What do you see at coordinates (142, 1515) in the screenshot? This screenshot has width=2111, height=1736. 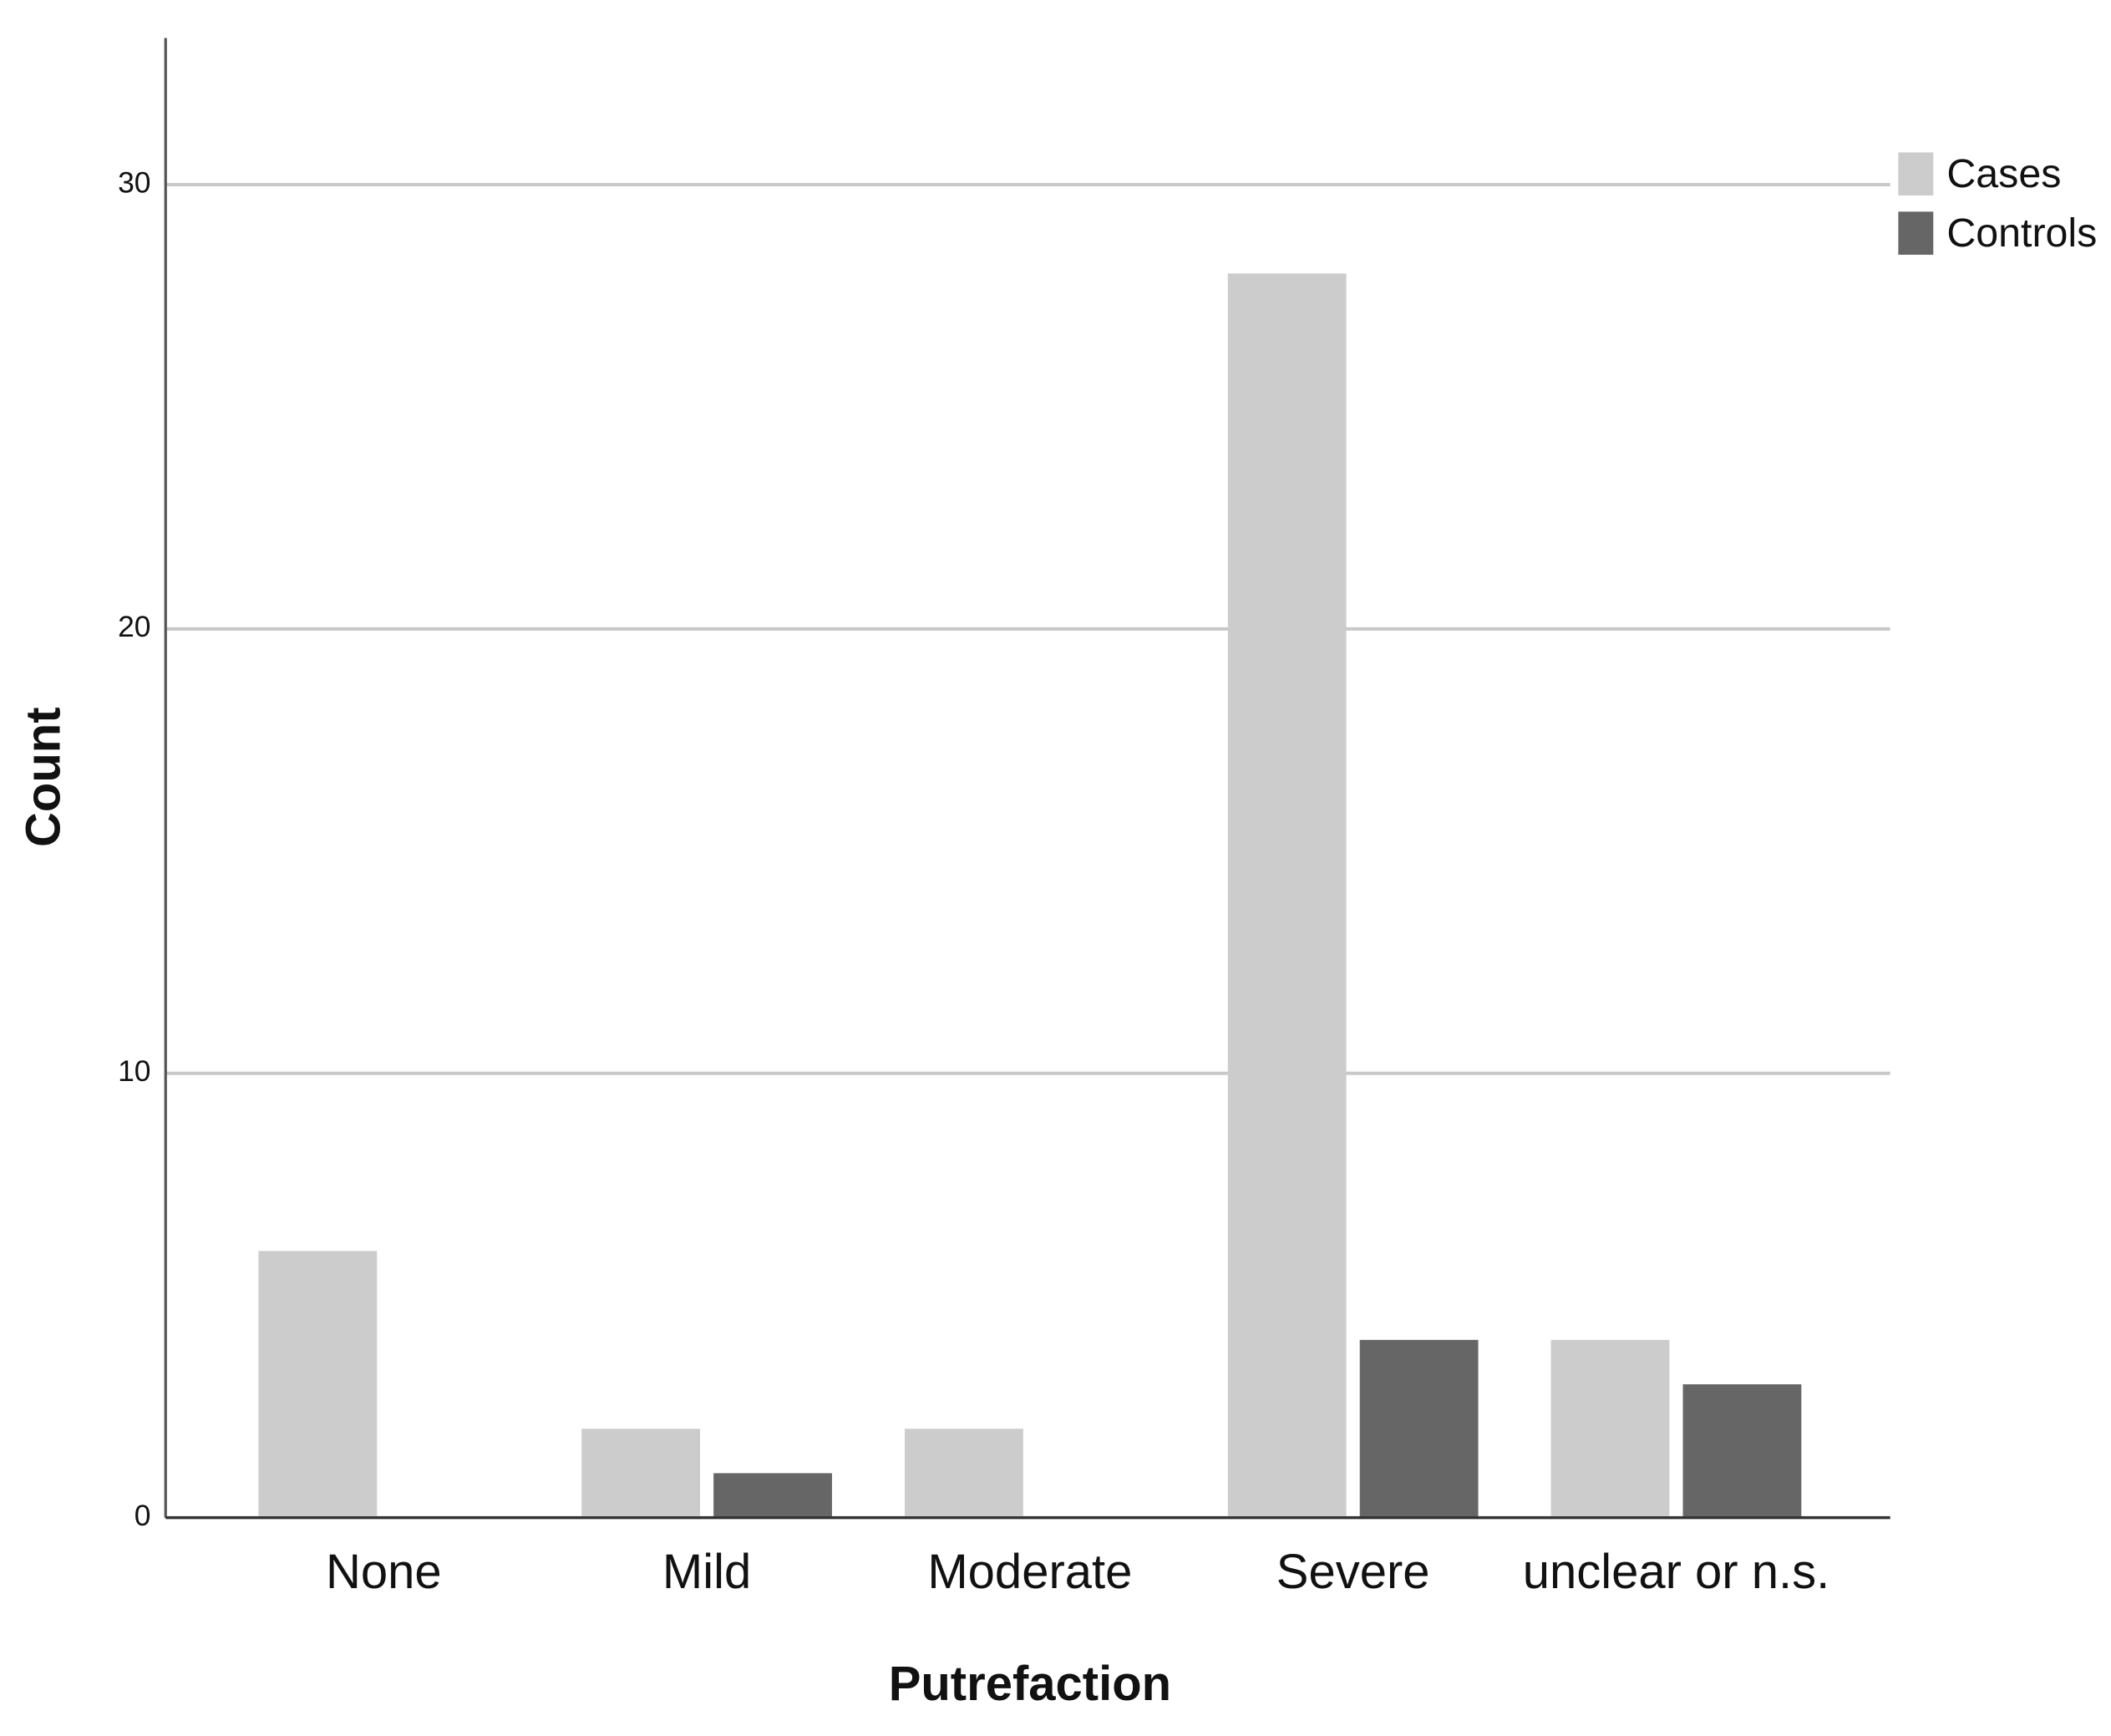 I see `y-tick-label: 0` at bounding box center [142, 1515].